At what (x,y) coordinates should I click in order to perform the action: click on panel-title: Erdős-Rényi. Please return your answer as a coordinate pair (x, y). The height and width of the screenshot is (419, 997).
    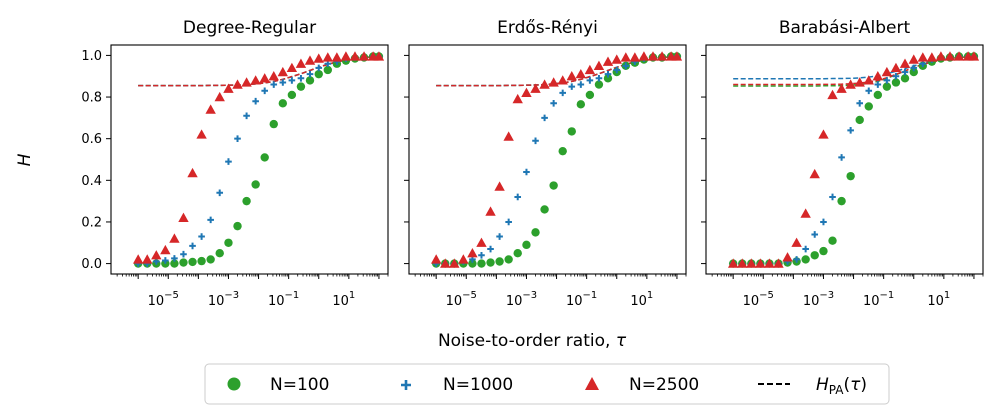
    Looking at the image, I should click on (547, 28).